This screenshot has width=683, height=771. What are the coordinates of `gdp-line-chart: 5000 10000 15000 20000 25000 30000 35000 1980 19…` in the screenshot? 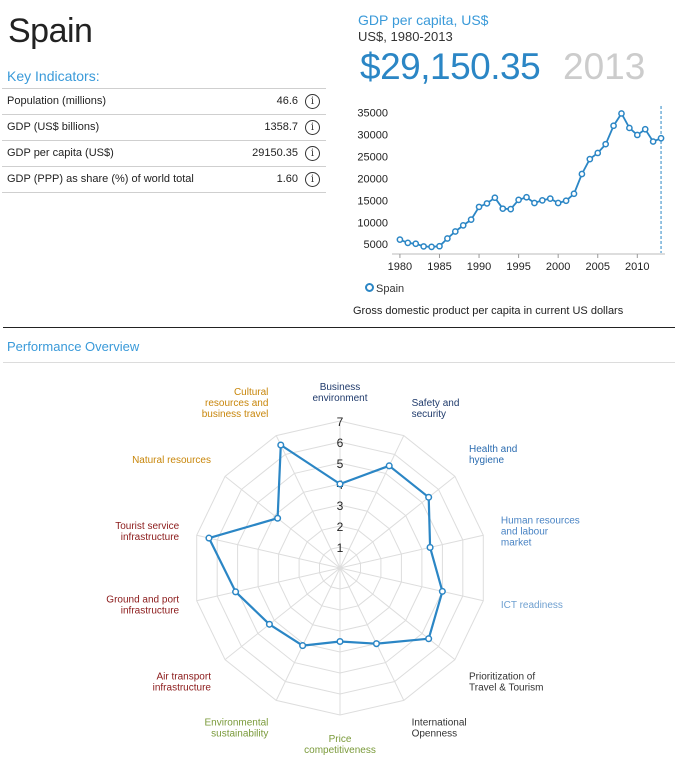 It's located at (512, 188).